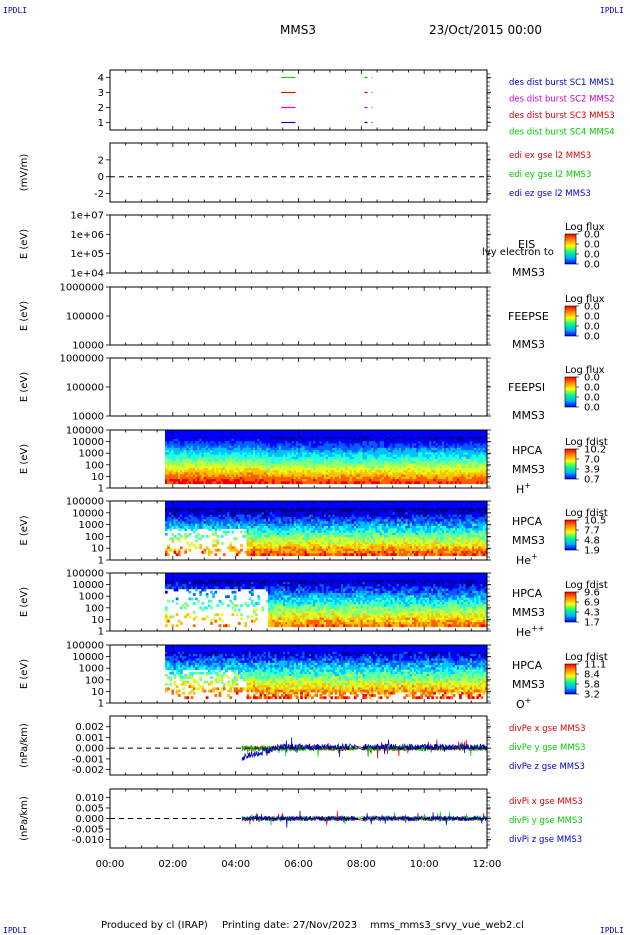 The width and height of the screenshot is (630, 935). I want to click on panel-hpca_h-plot-area, so click(326, 457).